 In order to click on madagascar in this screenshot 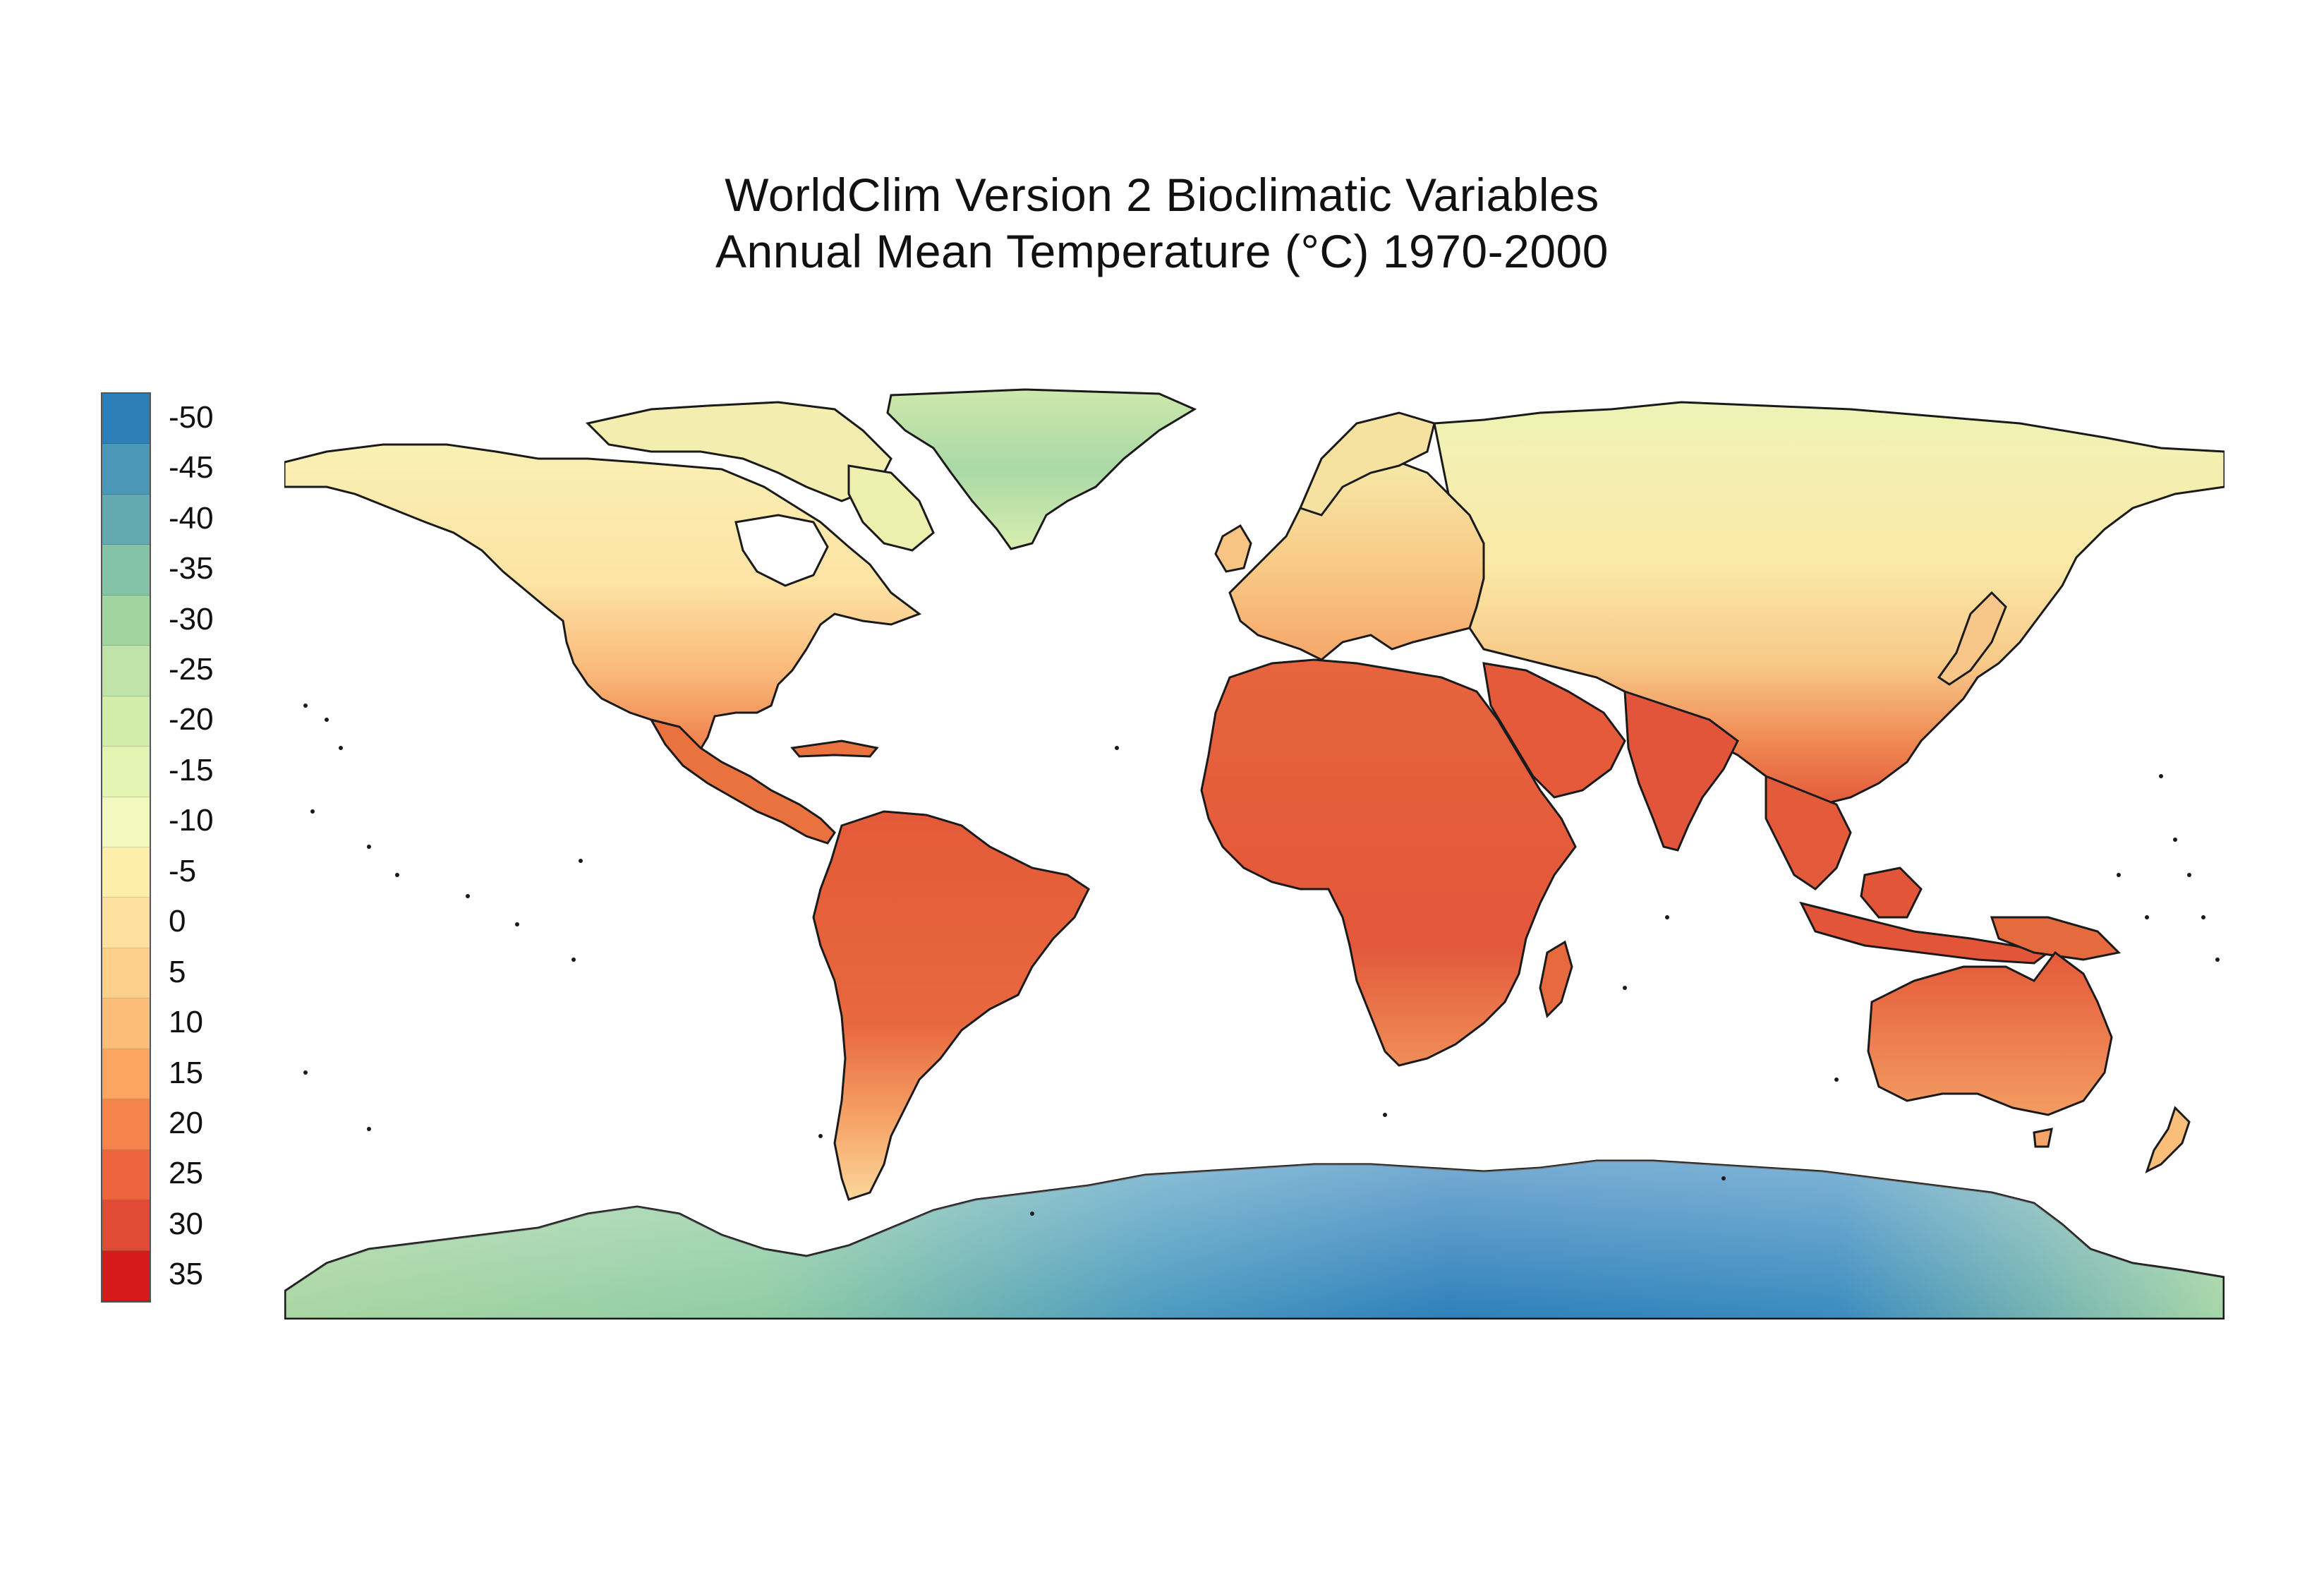, I will do `click(1556, 979)`.